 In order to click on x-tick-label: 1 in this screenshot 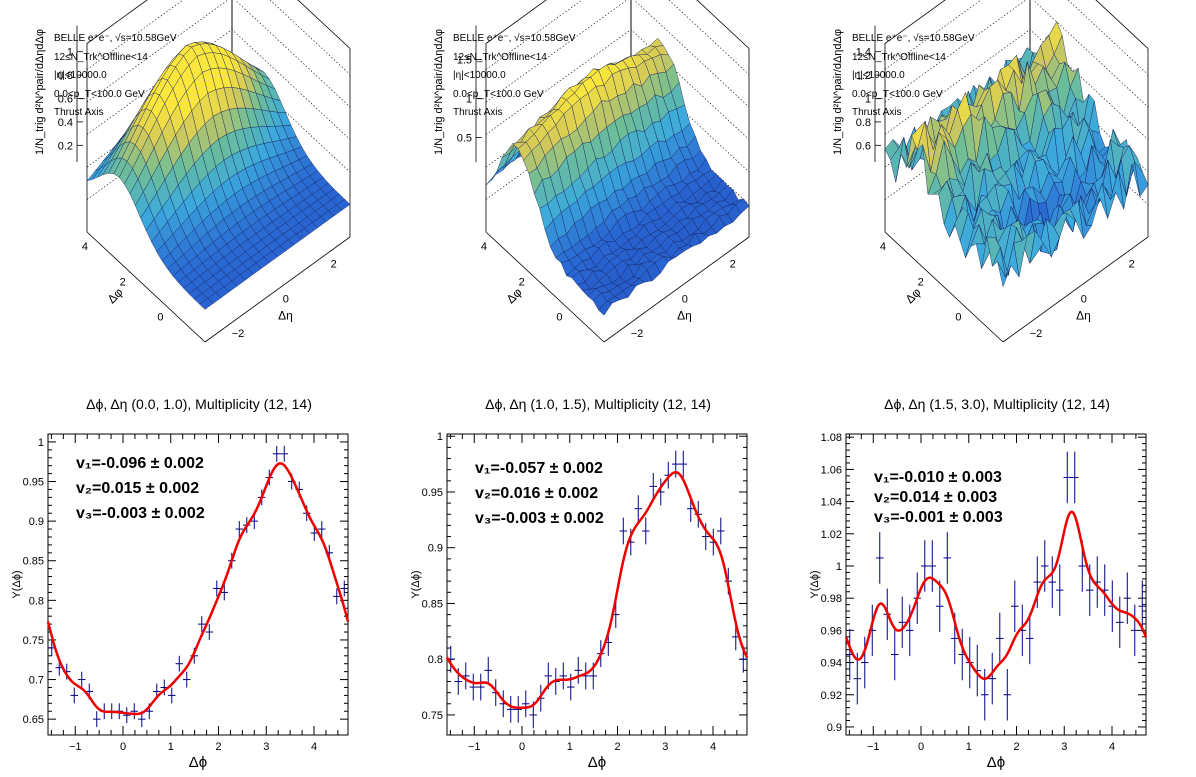, I will do `click(570, 747)`.